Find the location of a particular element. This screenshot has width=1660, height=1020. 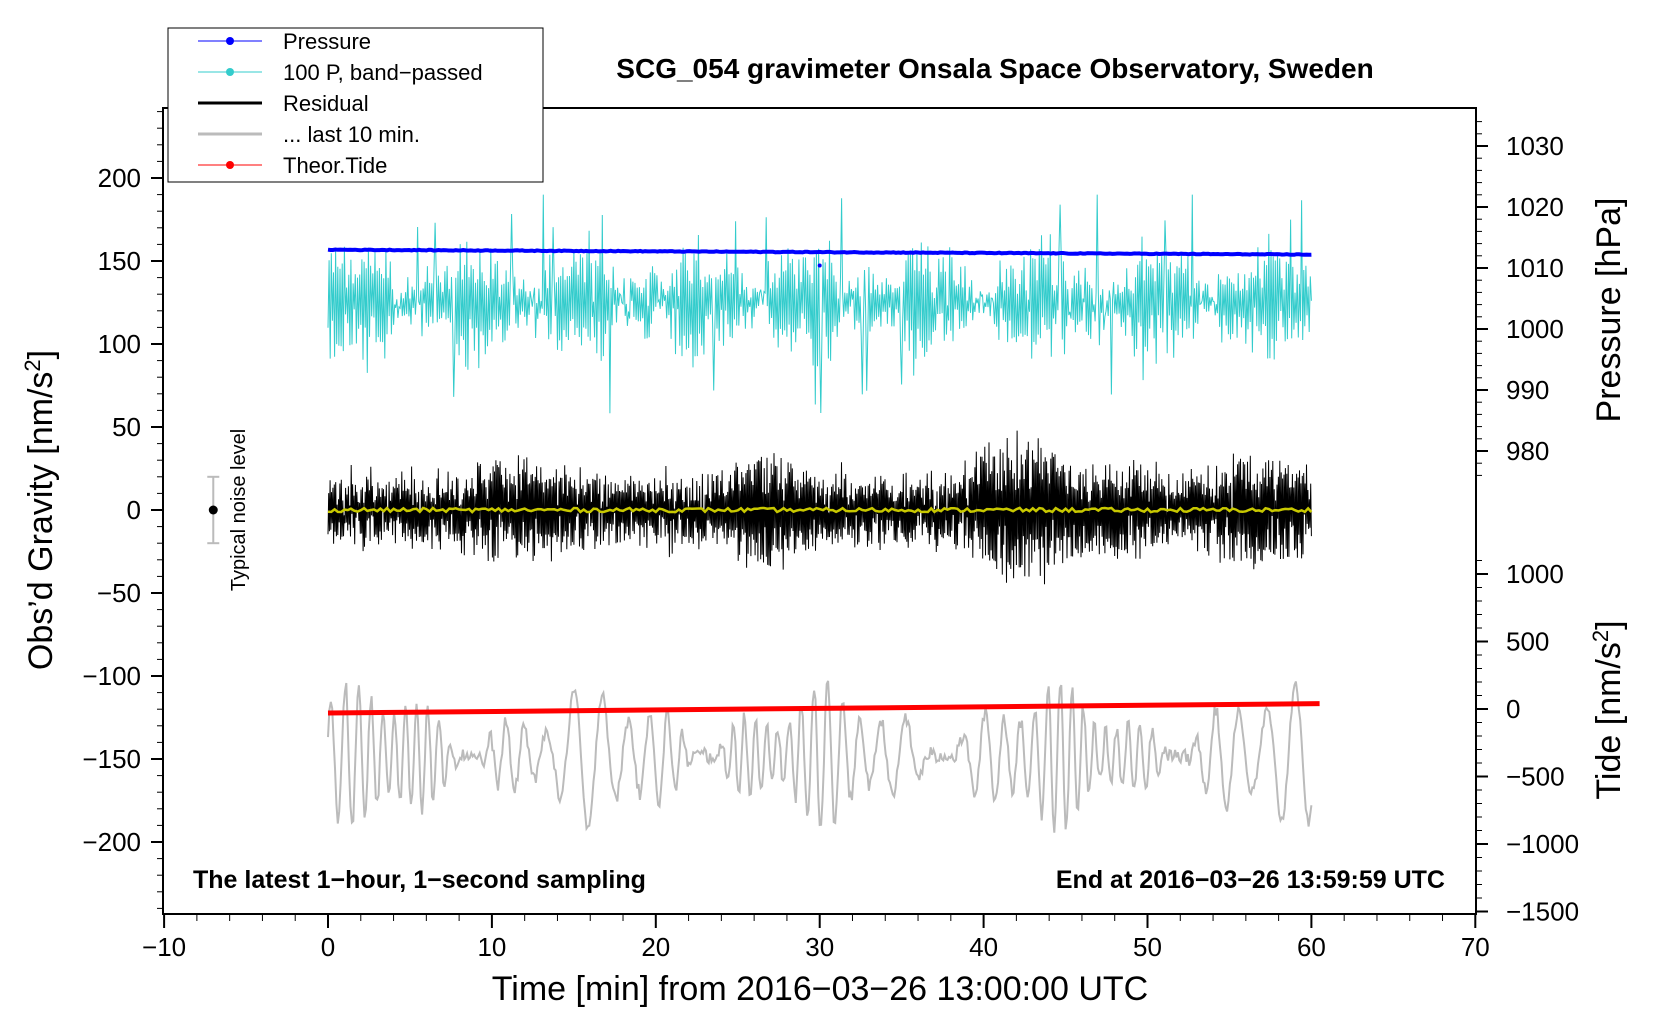

x-tick-label: −10 is located at coordinates (164, 947).